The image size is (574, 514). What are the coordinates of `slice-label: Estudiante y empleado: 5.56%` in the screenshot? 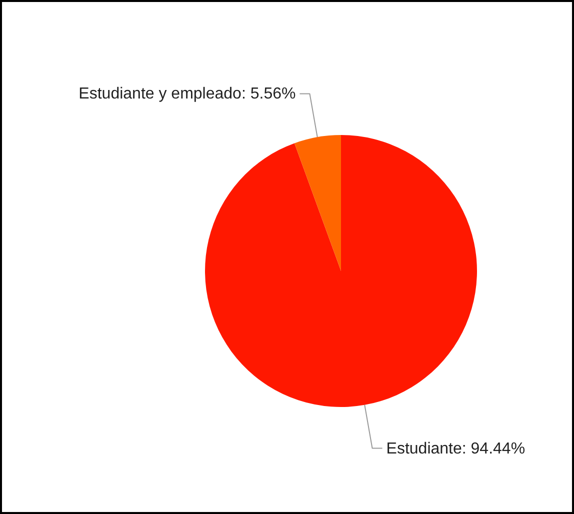 It's located at (187, 94).